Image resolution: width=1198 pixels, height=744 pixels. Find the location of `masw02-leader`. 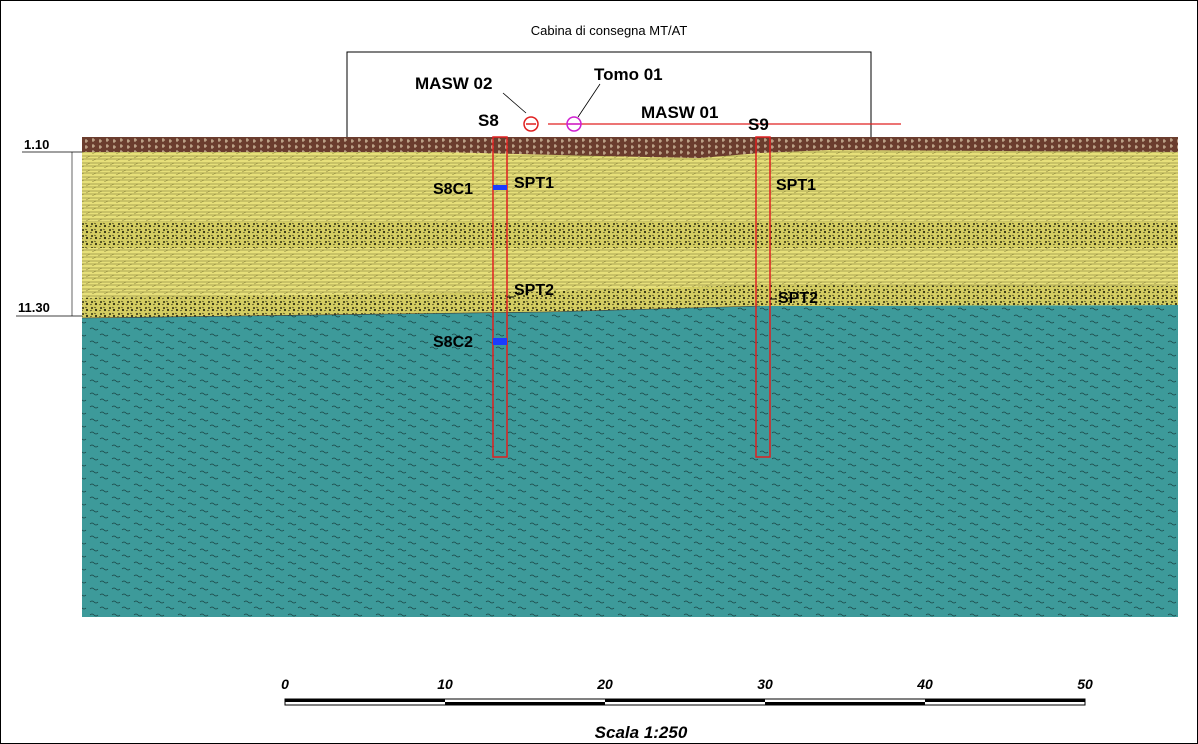

masw02-leader is located at coordinates (514, 103).